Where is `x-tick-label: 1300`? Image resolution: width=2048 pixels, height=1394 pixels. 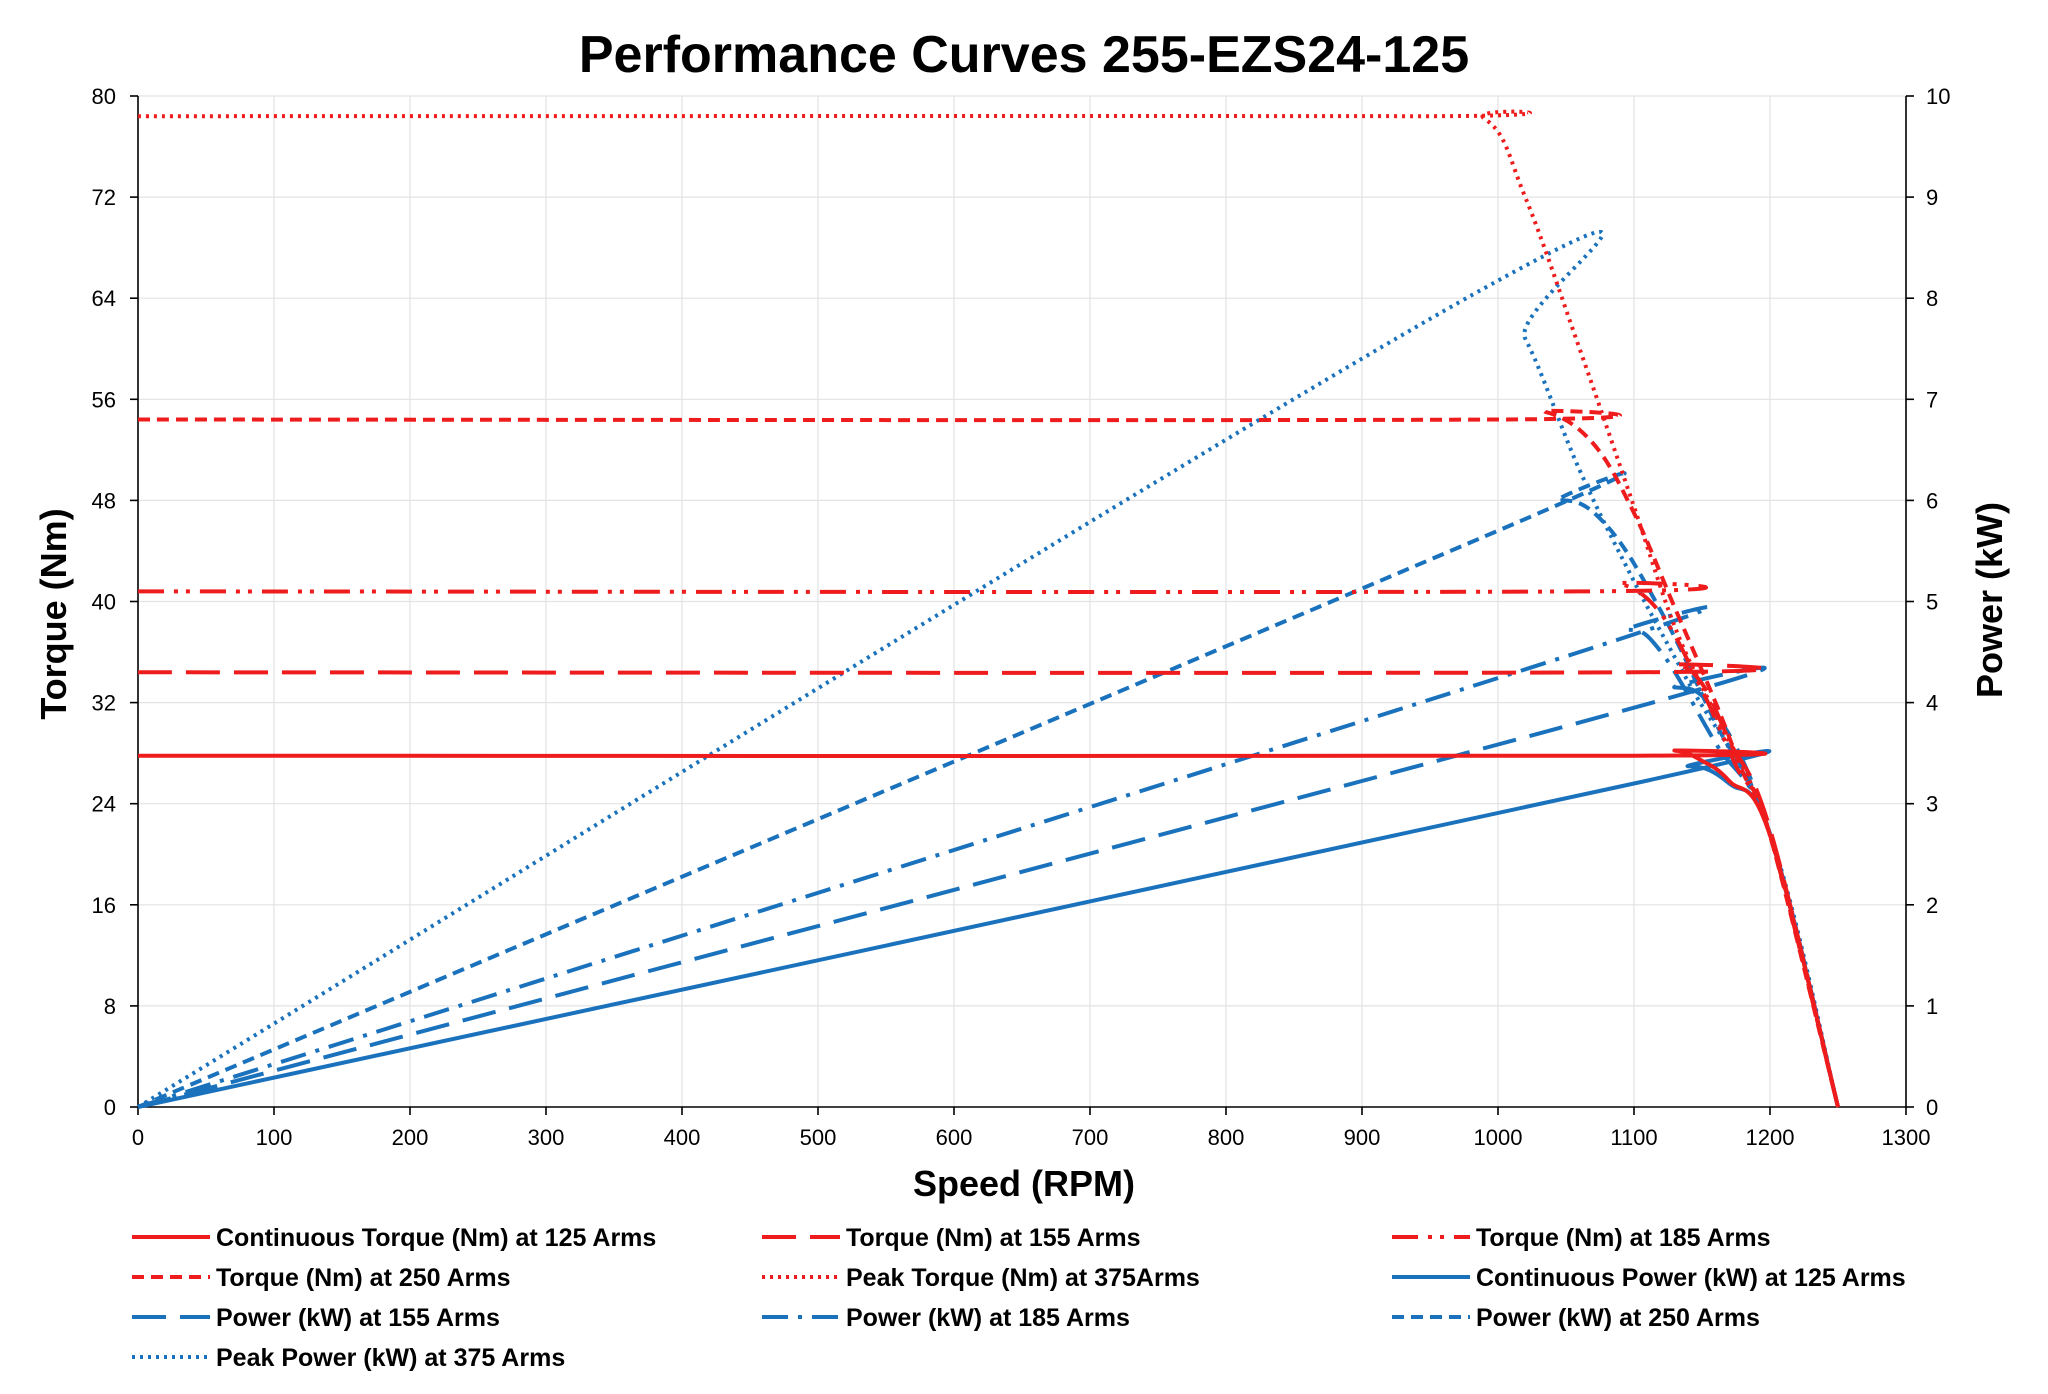 x-tick-label: 1300 is located at coordinates (1906, 1137).